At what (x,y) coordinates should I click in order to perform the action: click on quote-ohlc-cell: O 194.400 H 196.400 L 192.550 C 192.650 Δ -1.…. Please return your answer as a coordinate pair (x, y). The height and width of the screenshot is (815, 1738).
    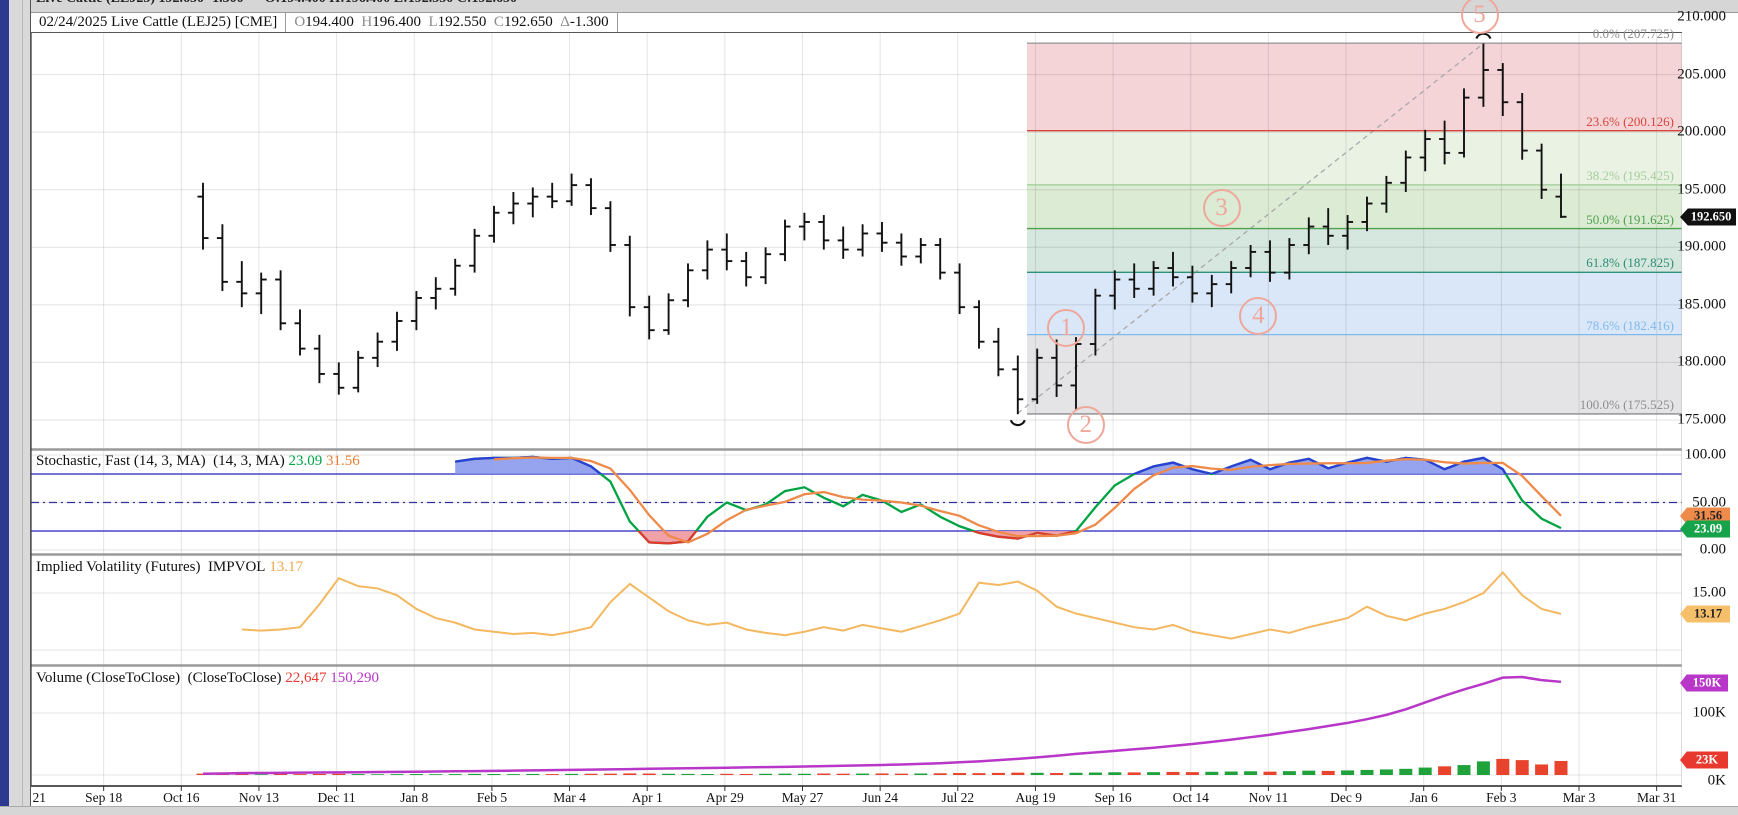
    Looking at the image, I should click on (452, 22).